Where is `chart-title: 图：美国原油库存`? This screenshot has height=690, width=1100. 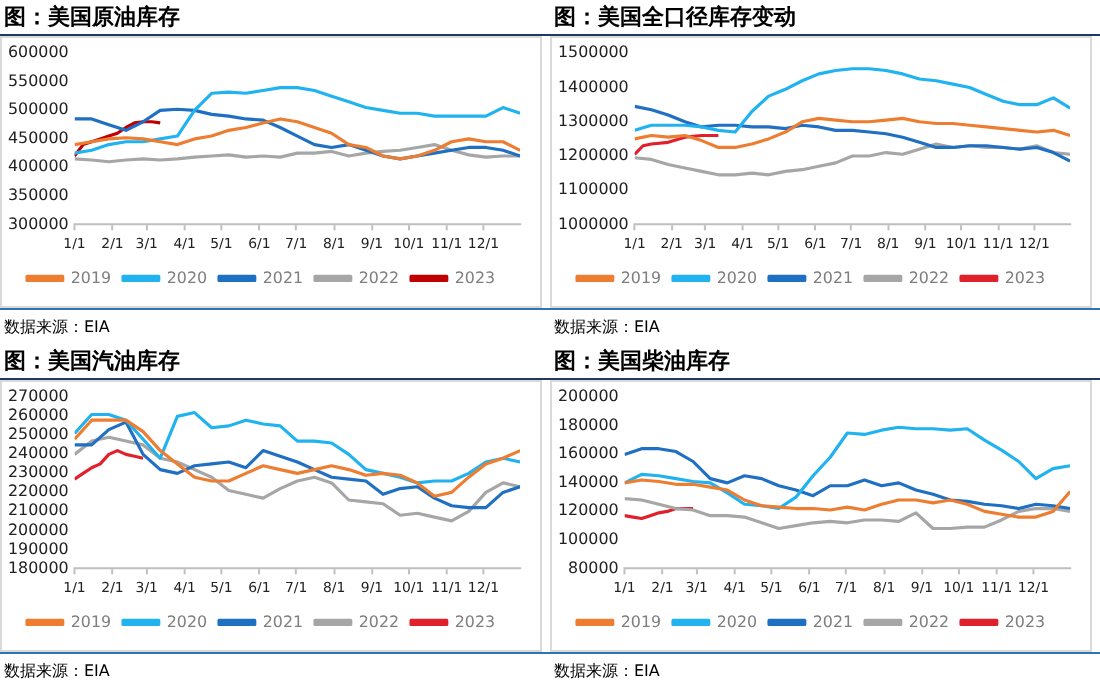
chart-title: 图：美国原油库存 is located at coordinates (275, 18).